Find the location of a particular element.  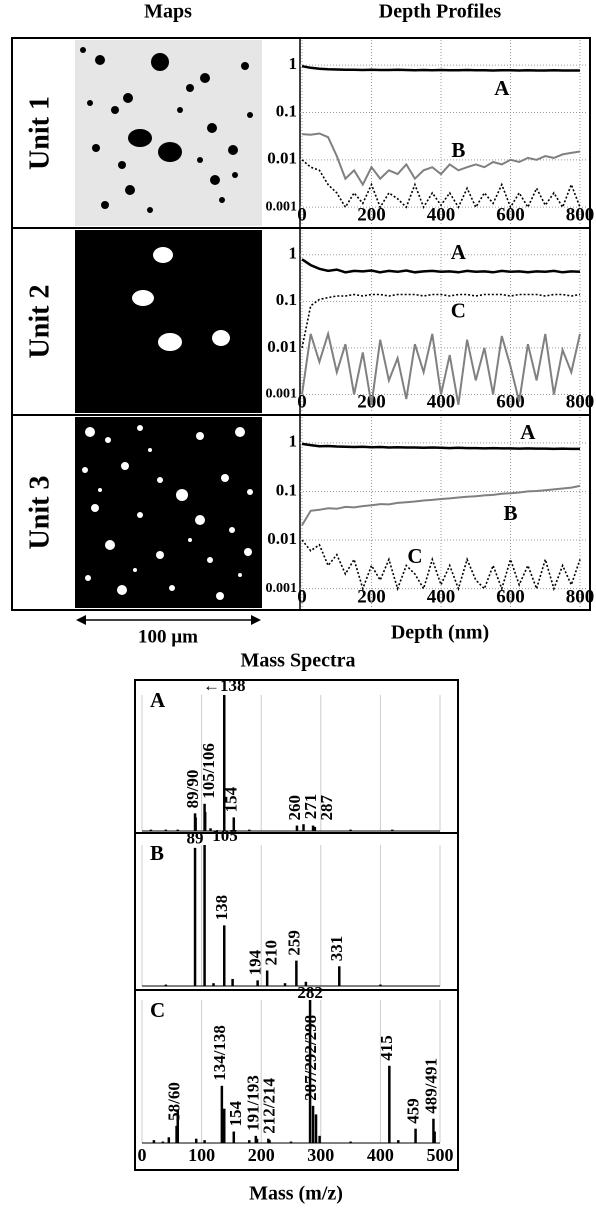

x-axis-label: Depth (nm) is located at coordinates (440, 633).